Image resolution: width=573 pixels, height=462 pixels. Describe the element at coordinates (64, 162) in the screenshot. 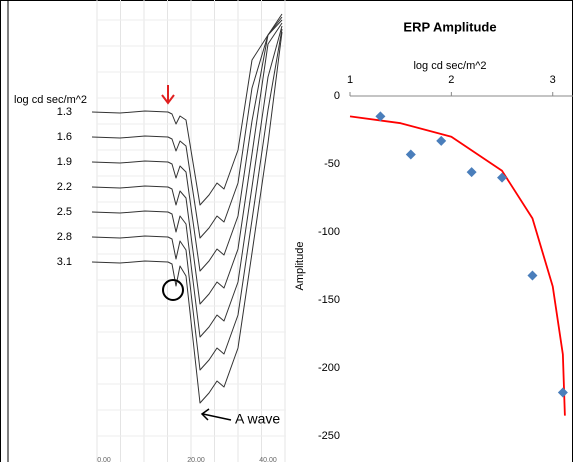

I see `intensity-label: 1.9` at that location.